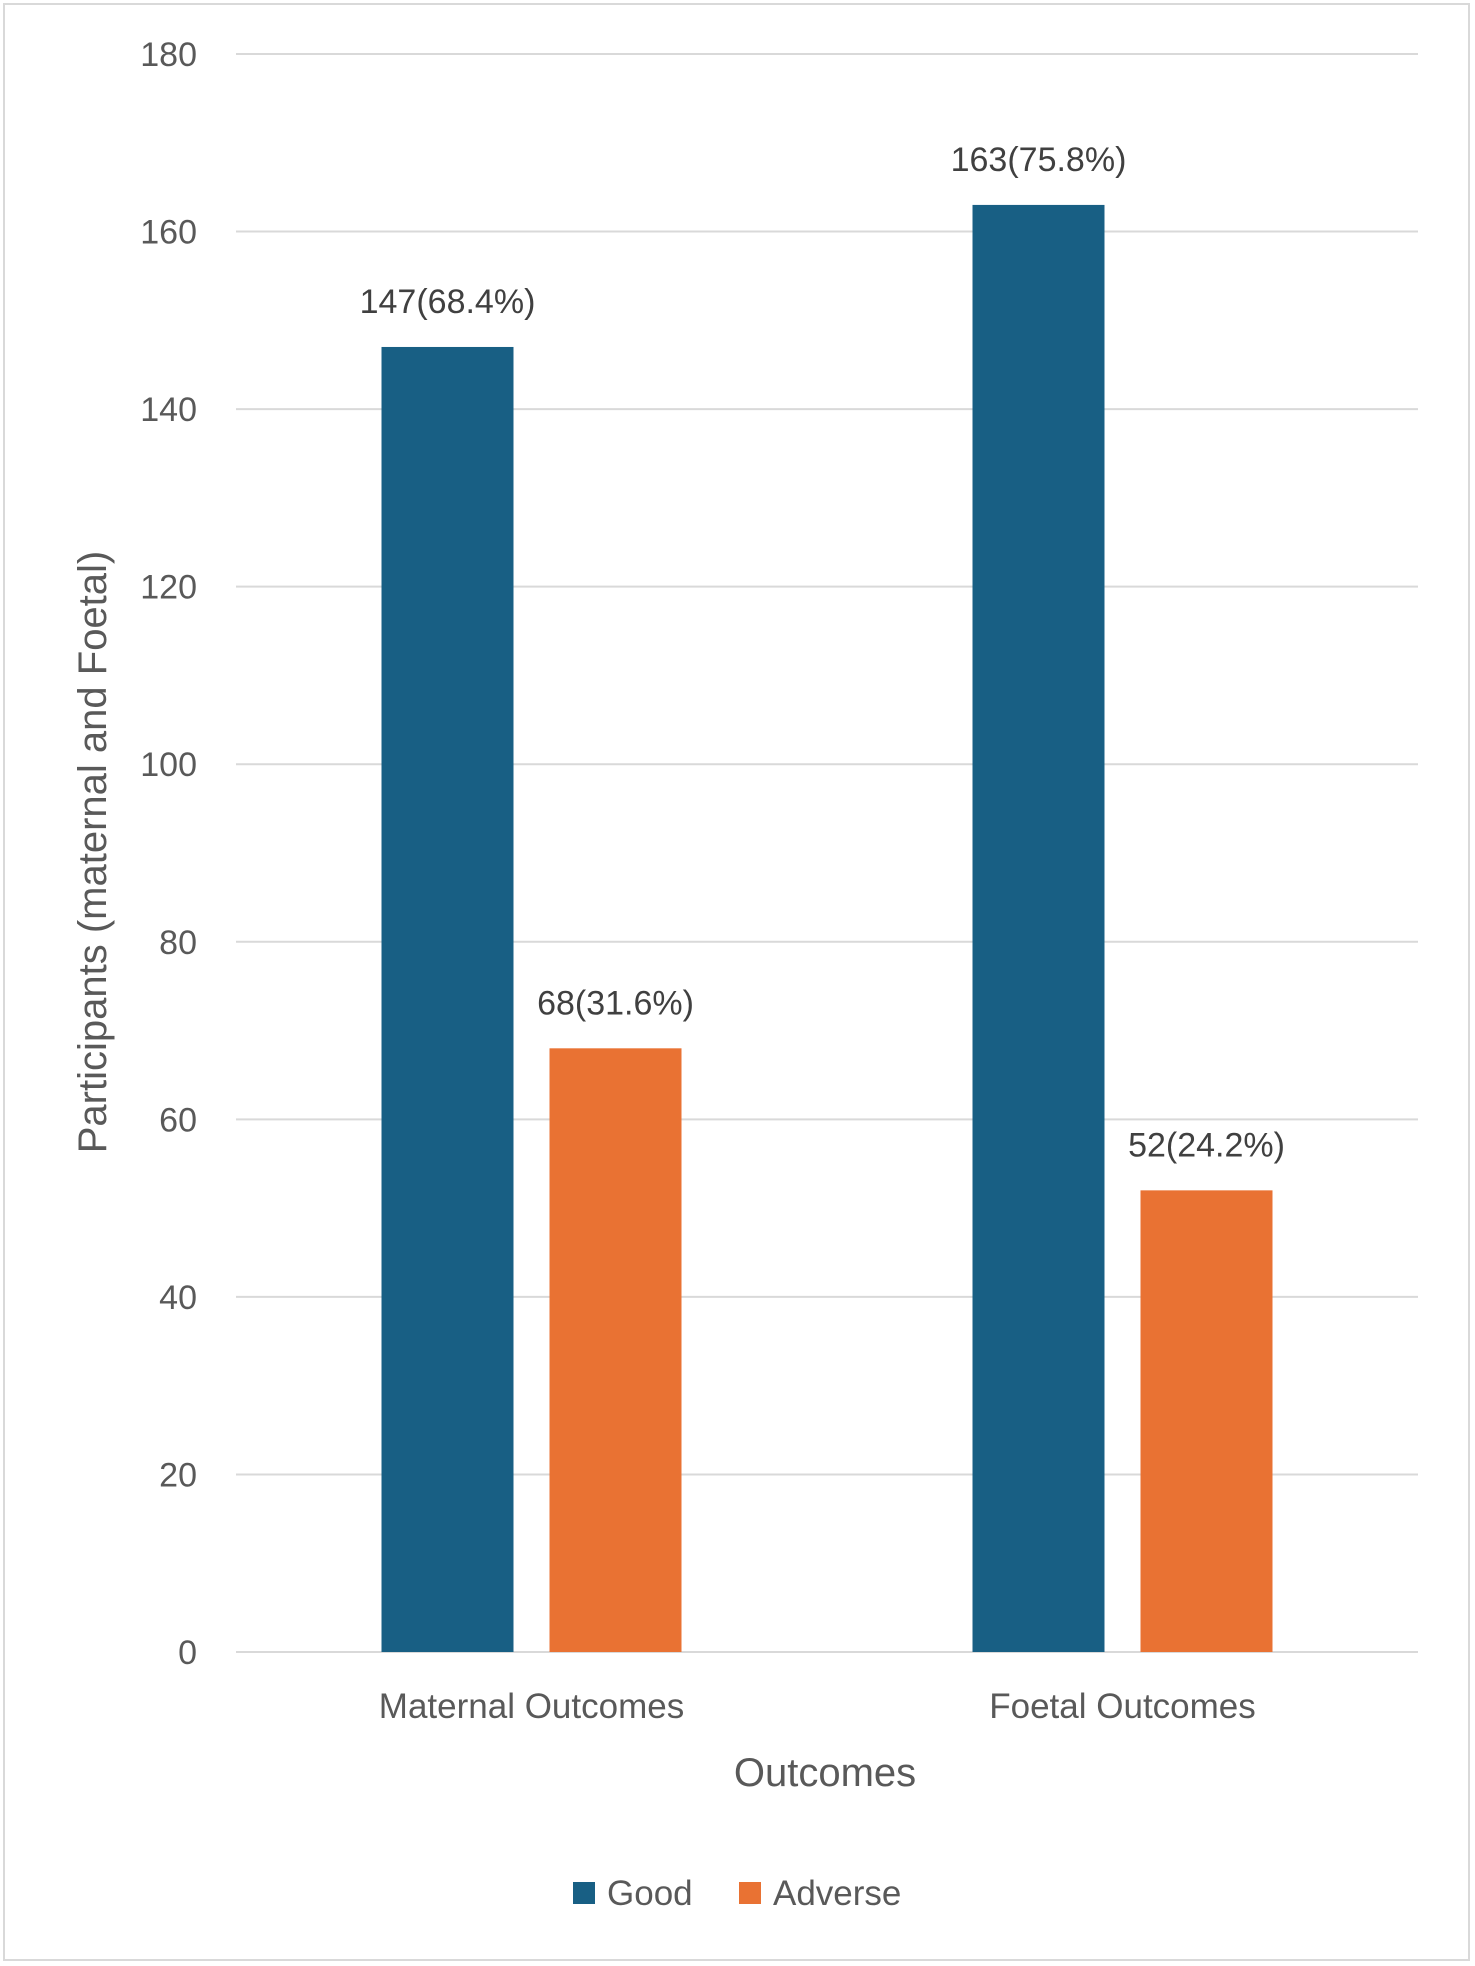  What do you see at coordinates (168, 410) in the screenshot?
I see `y-tick-label: 140` at bounding box center [168, 410].